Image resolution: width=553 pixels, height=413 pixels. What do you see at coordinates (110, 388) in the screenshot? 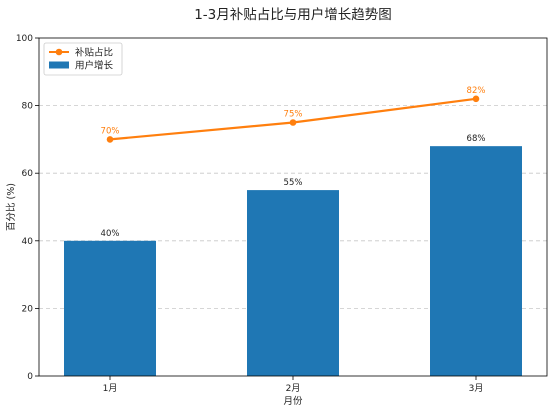
I see `x-tick-label: 1月` at bounding box center [110, 388].